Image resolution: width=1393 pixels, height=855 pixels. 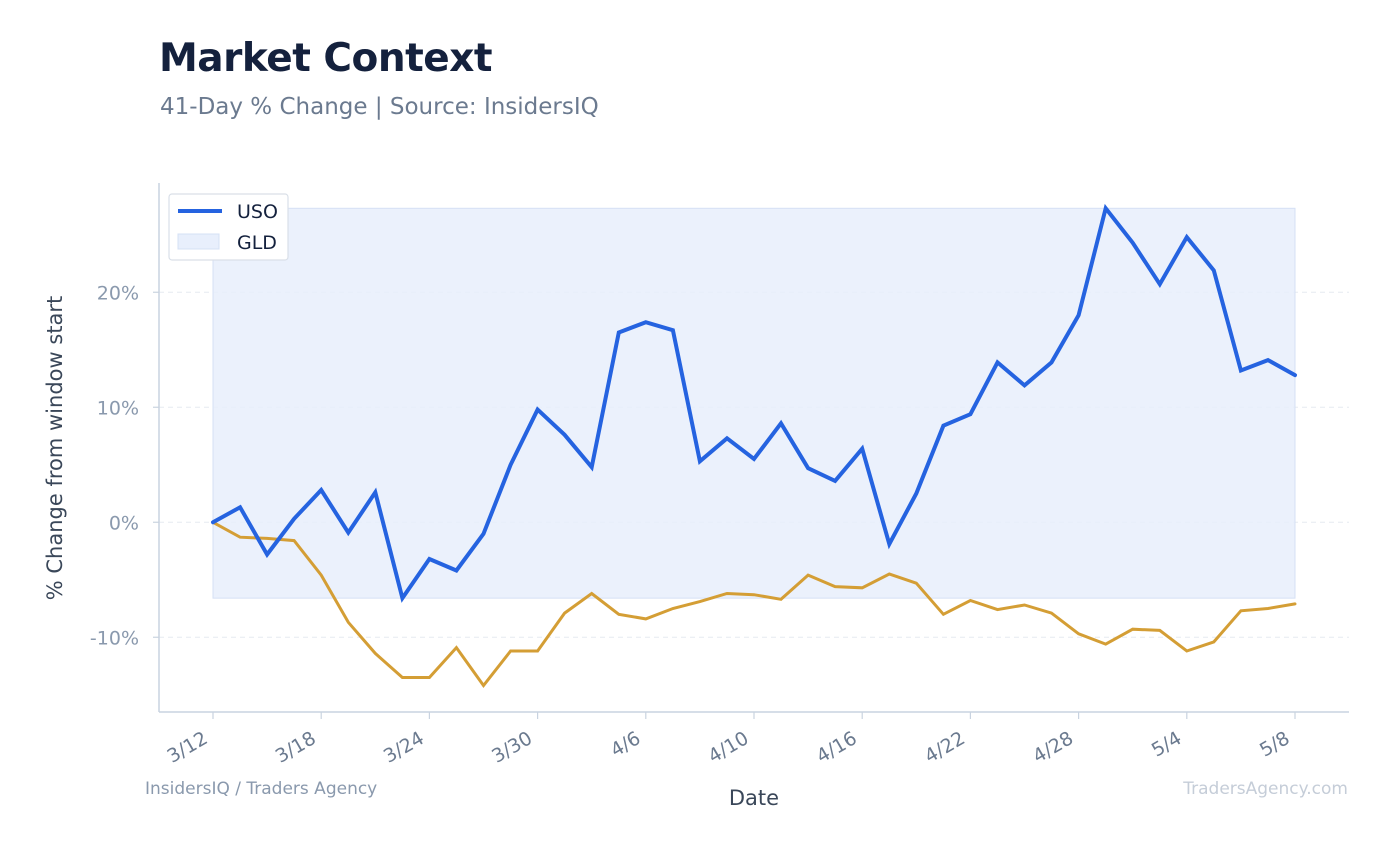 What do you see at coordinates (257, 212) in the screenshot?
I see `legend-uso-label: USO` at bounding box center [257, 212].